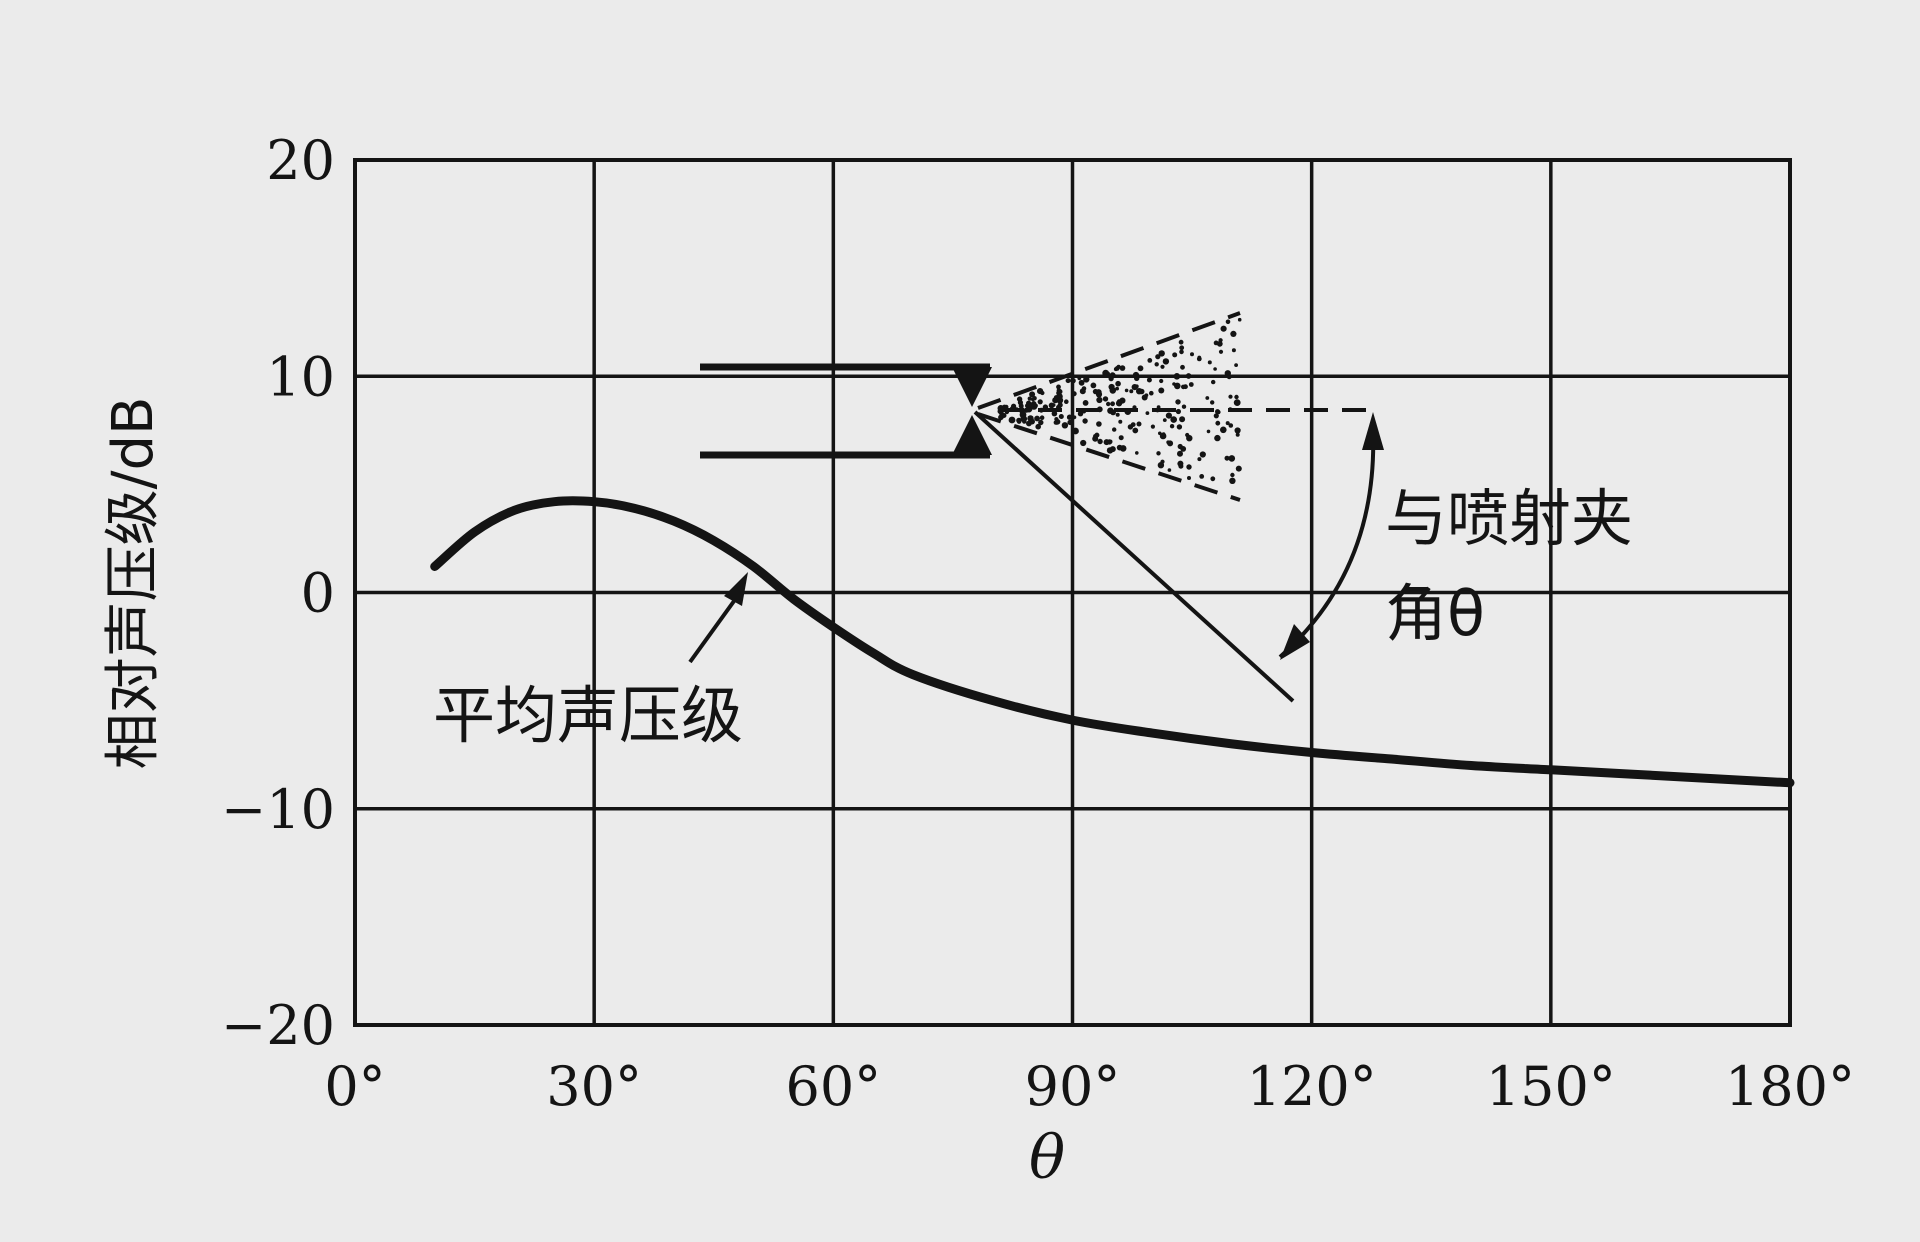 The height and width of the screenshot is (1242, 1920). Describe the element at coordinates (1073, 1086) in the screenshot. I see `x-tick-label: 90°` at that location.